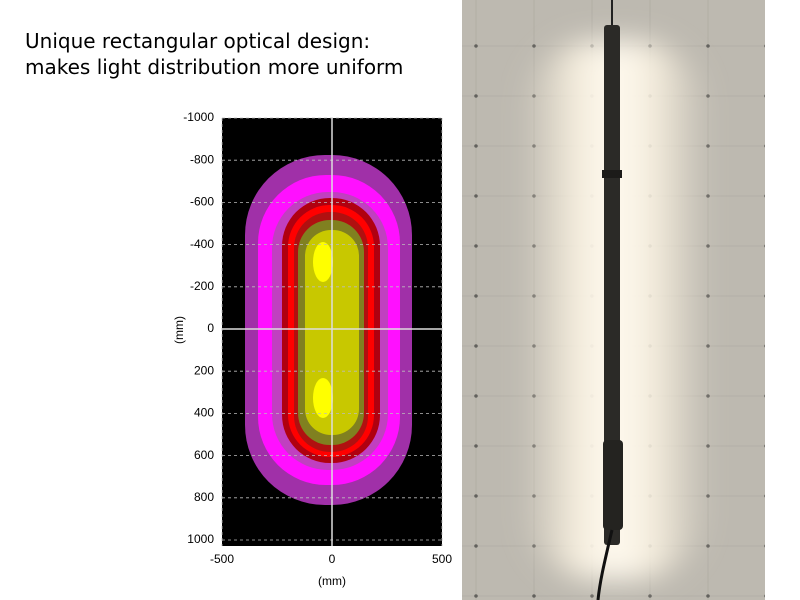 Image resolution: width=800 pixels, height=600 pixels. I want to click on x-tick-label: -500, so click(222, 559).